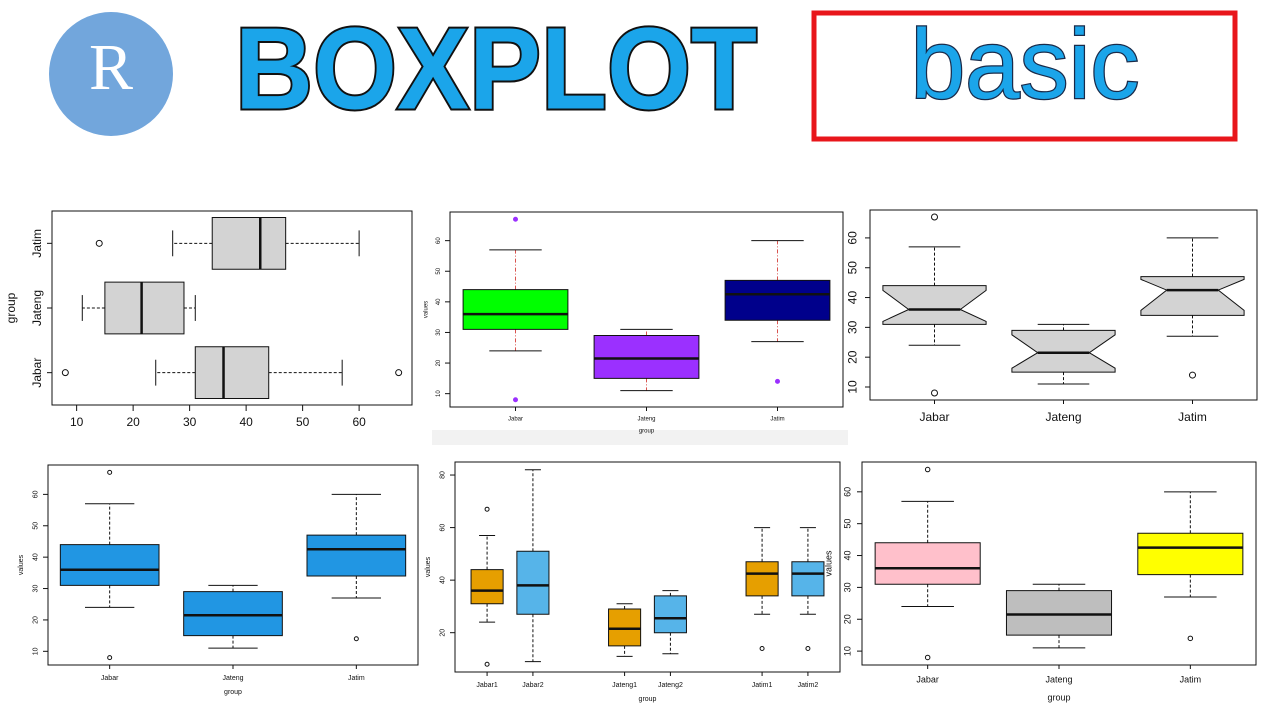  What do you see at coordinates (496, 69) in the screenshot?
I see `title: BOXPLOT` at bounding box center [496, 69].